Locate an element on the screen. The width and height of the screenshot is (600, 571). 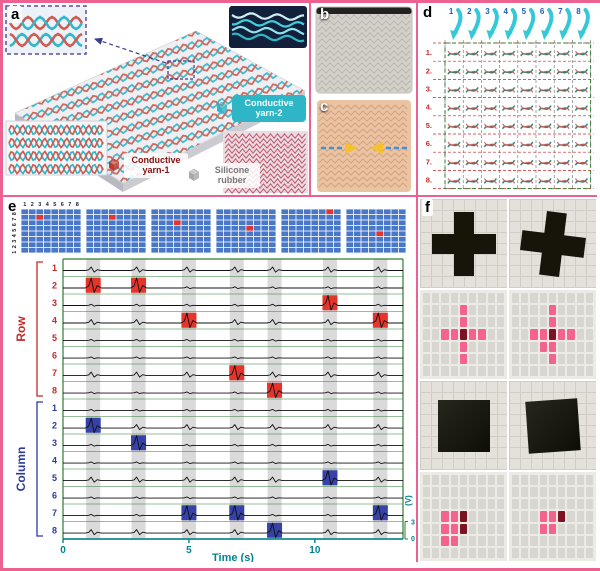
svg-text: 5 is located at coordinates (524, 11).